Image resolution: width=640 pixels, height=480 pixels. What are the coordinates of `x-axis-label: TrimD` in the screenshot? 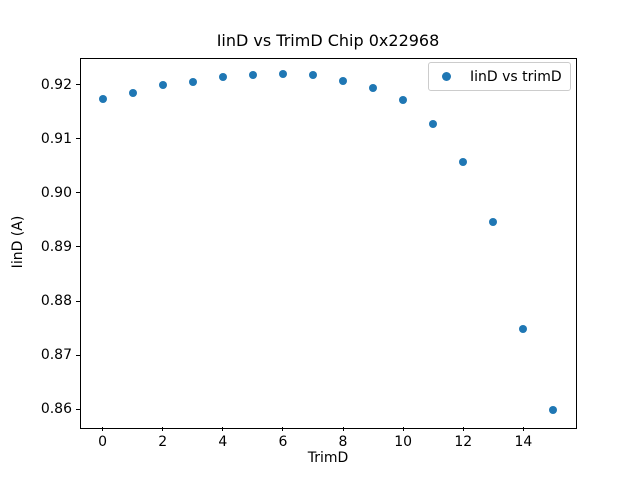 It's located at (328, 458).